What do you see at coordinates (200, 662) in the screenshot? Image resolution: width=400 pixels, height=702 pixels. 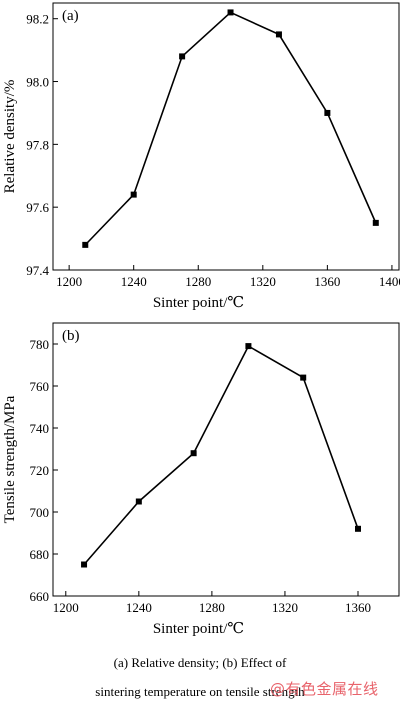 I see `caption-line-1: (a) Relative density; (b) Effect of` at bounding box center [200, 662].